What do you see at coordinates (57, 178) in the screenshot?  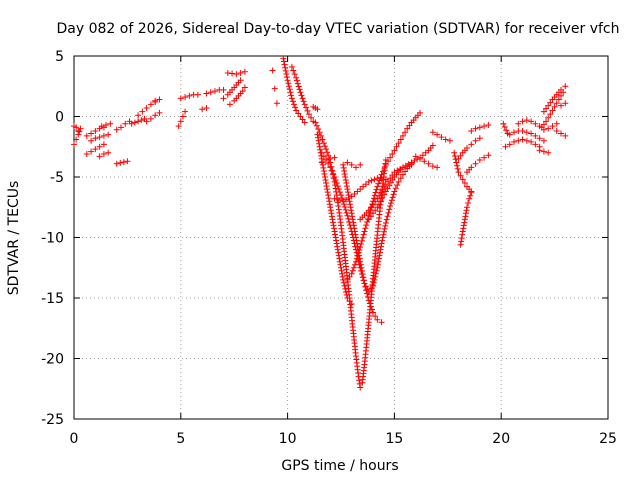 I see `y-tick-label: -5` at bounding box center [57, 178].